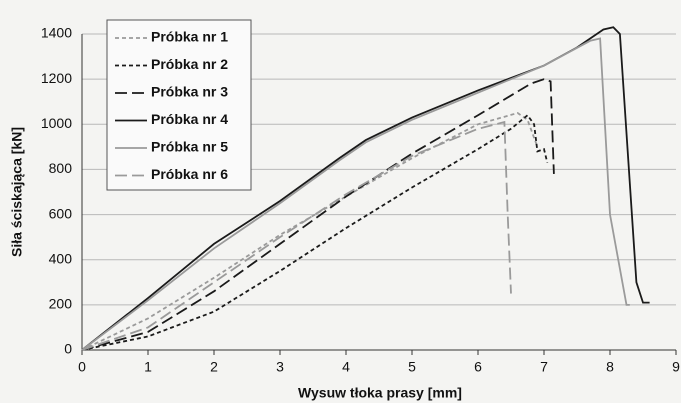 The image size is (681, 403). I want to click on legend-label: Próbka nr 2, so click(189, 64).